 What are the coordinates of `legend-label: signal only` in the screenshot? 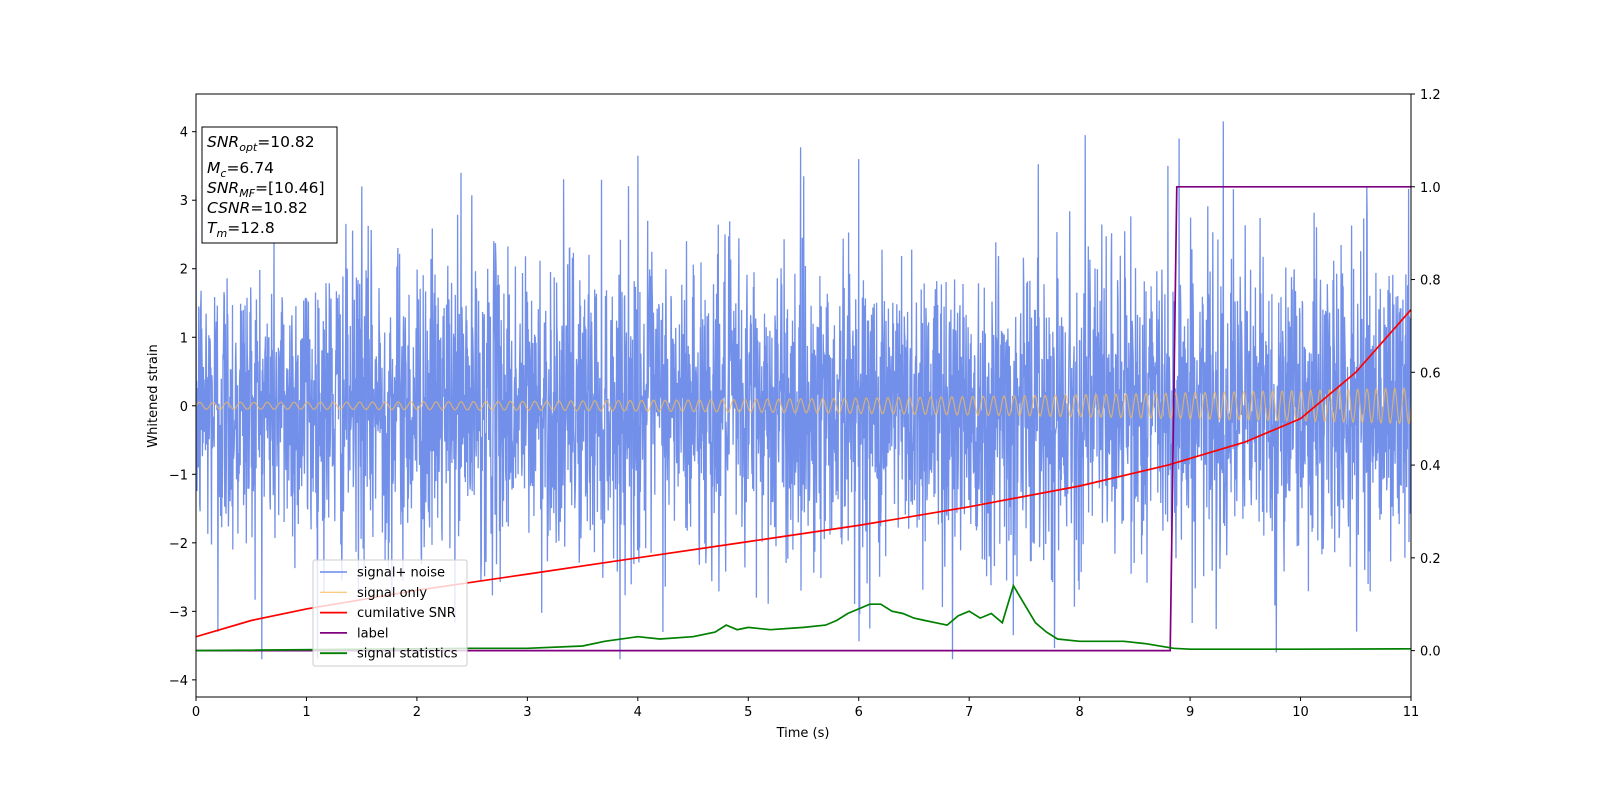 It's located at (392, 593).